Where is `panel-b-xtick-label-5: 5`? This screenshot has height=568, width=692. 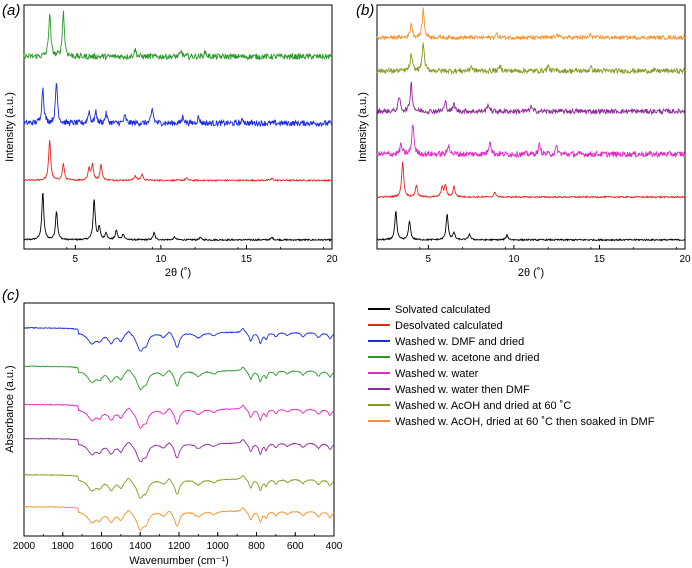 panel-b-xtick-label-5: 5 is located at coordinates (429, 259).